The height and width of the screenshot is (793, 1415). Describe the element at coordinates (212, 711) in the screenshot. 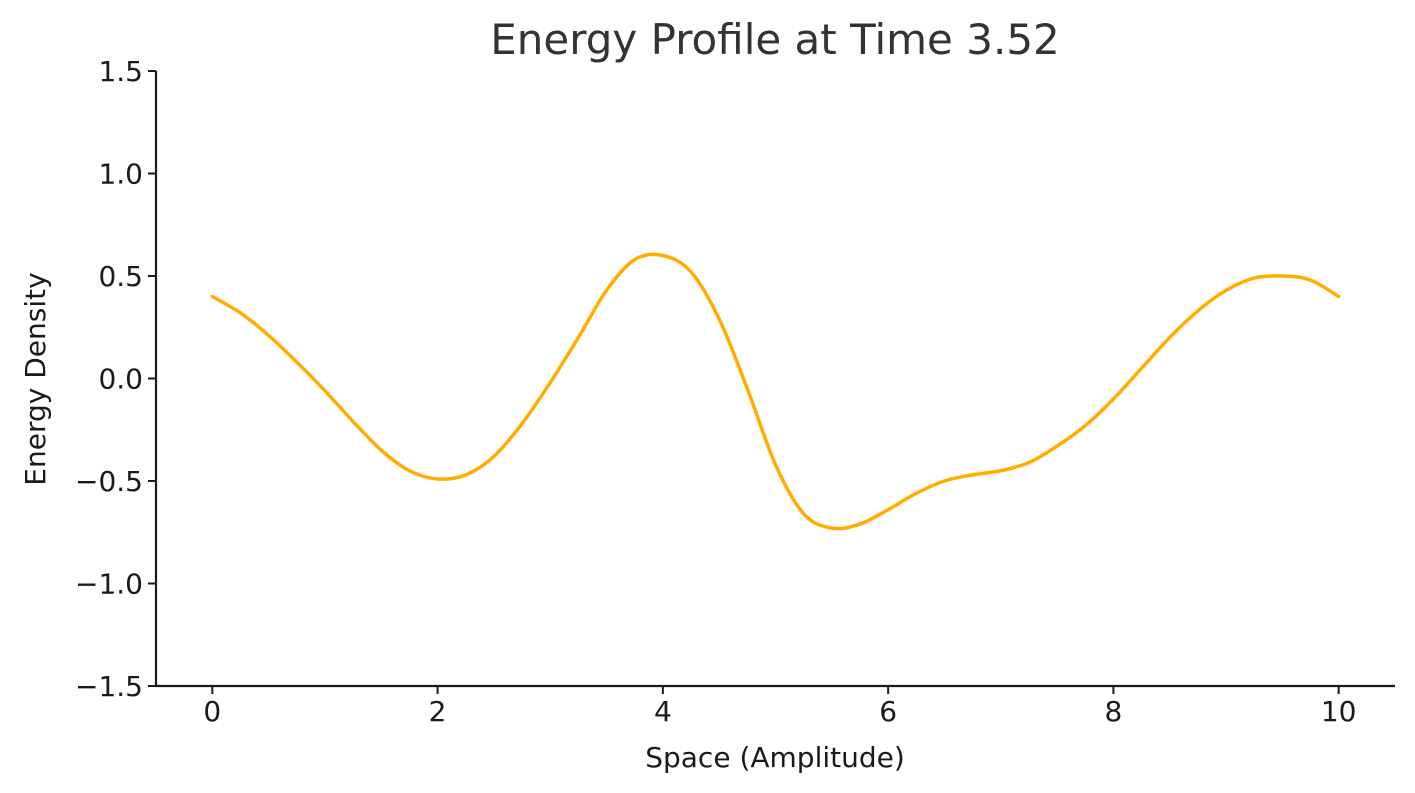

I see `x-tick-label: 0` at that location.